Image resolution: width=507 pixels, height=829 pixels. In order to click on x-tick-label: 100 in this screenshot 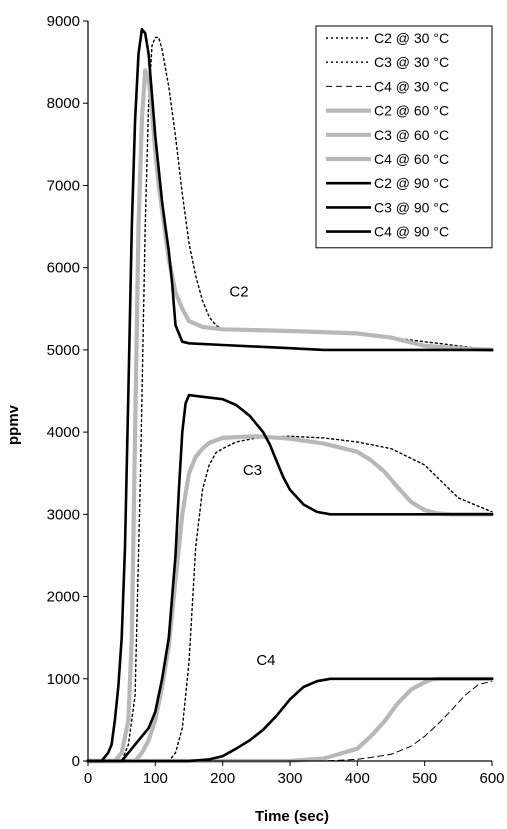, I will do `click(155, 778)`.